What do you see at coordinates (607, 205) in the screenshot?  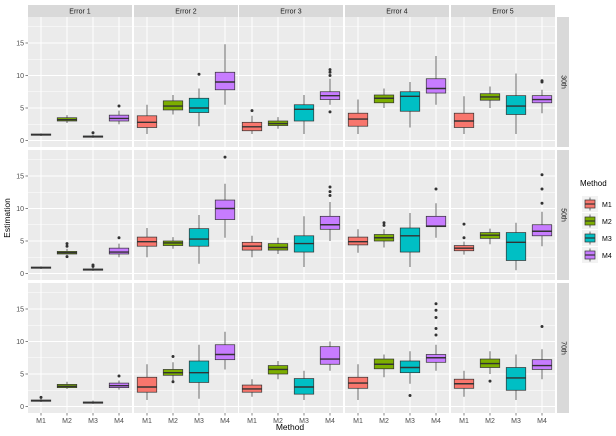 I see `legend-label-m1: M1` at bounding box center [607, 205].